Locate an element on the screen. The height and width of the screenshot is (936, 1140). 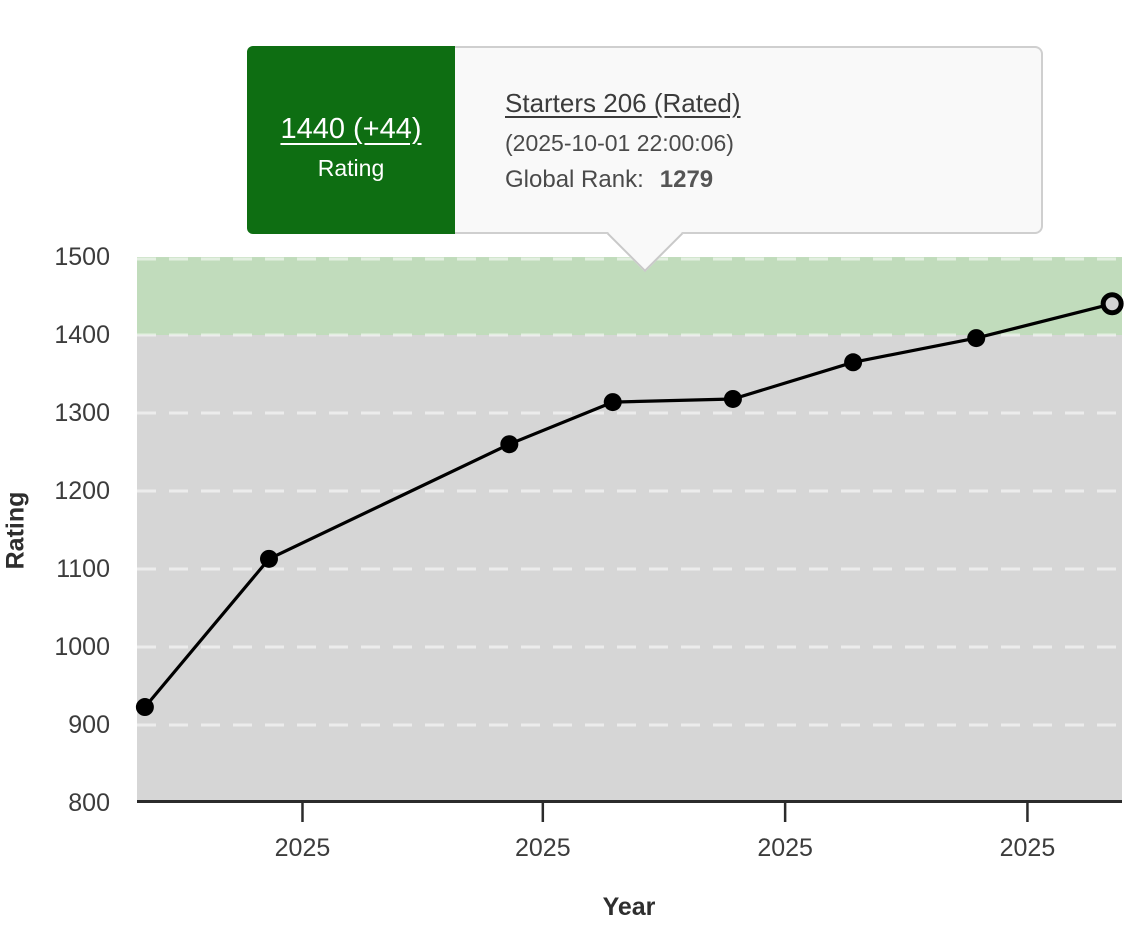
x-axis-title: Year is located at coordinates (629, 907).